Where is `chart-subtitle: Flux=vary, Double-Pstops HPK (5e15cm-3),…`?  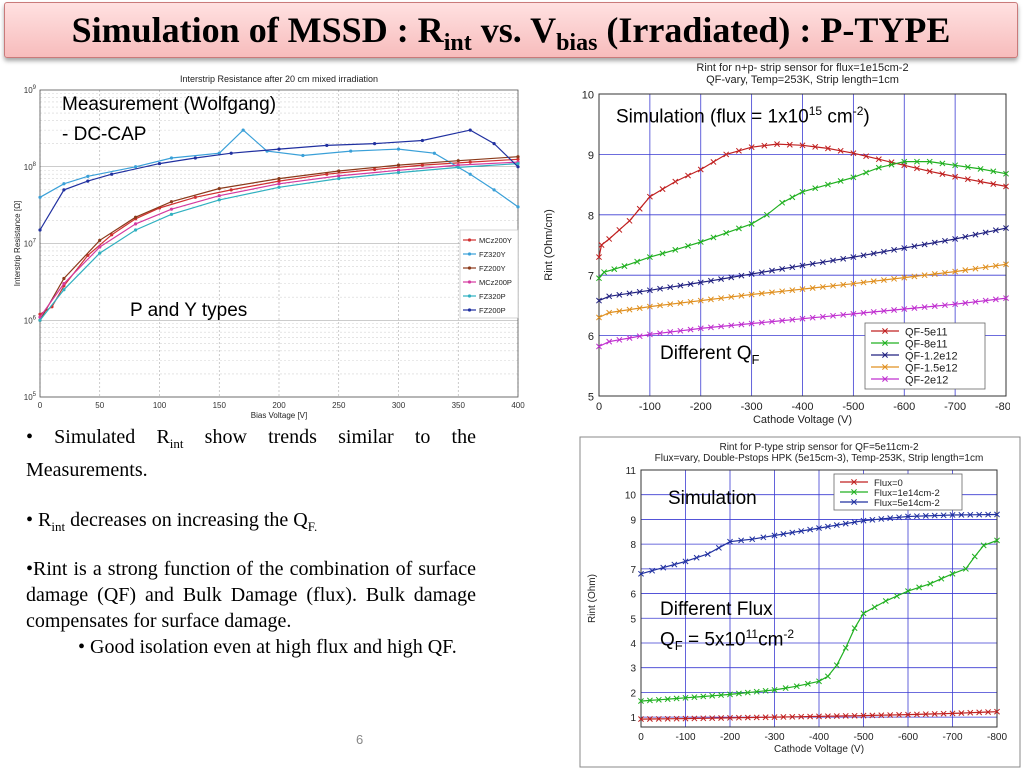
chart-subtitle: Flux=vary, Double-Pstops HPK (5e15cm-3),… is located at coordinates (819, 458).